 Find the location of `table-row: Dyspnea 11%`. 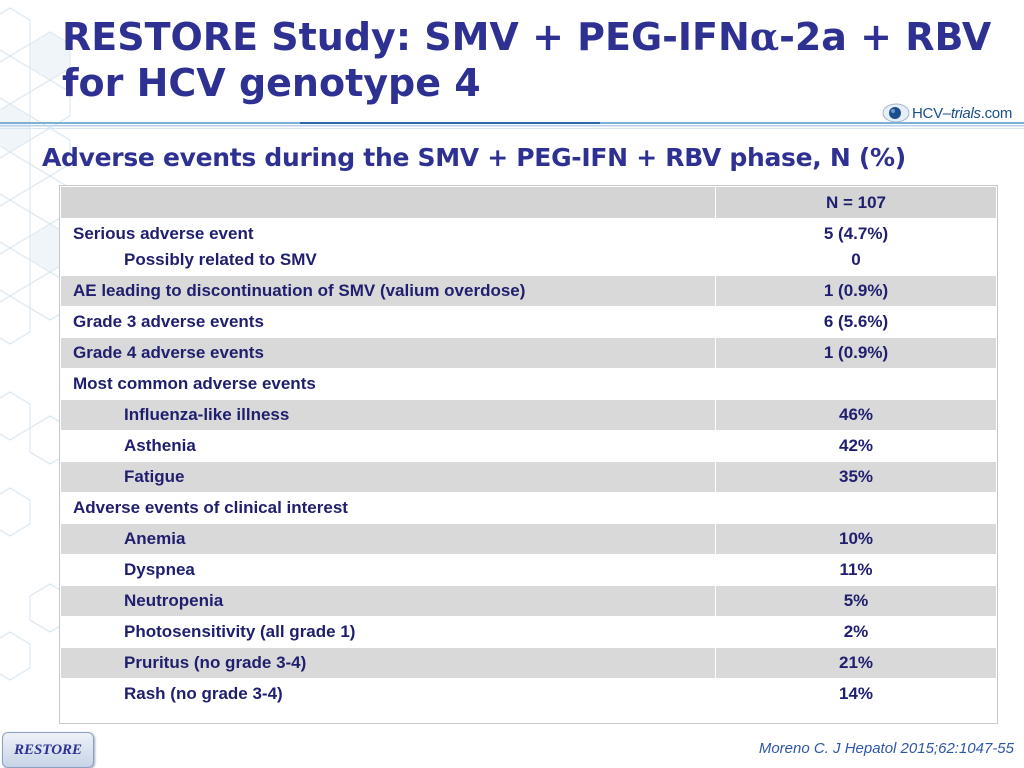

table-row: Dyspnea 11% is located at coordinates (528, 570).